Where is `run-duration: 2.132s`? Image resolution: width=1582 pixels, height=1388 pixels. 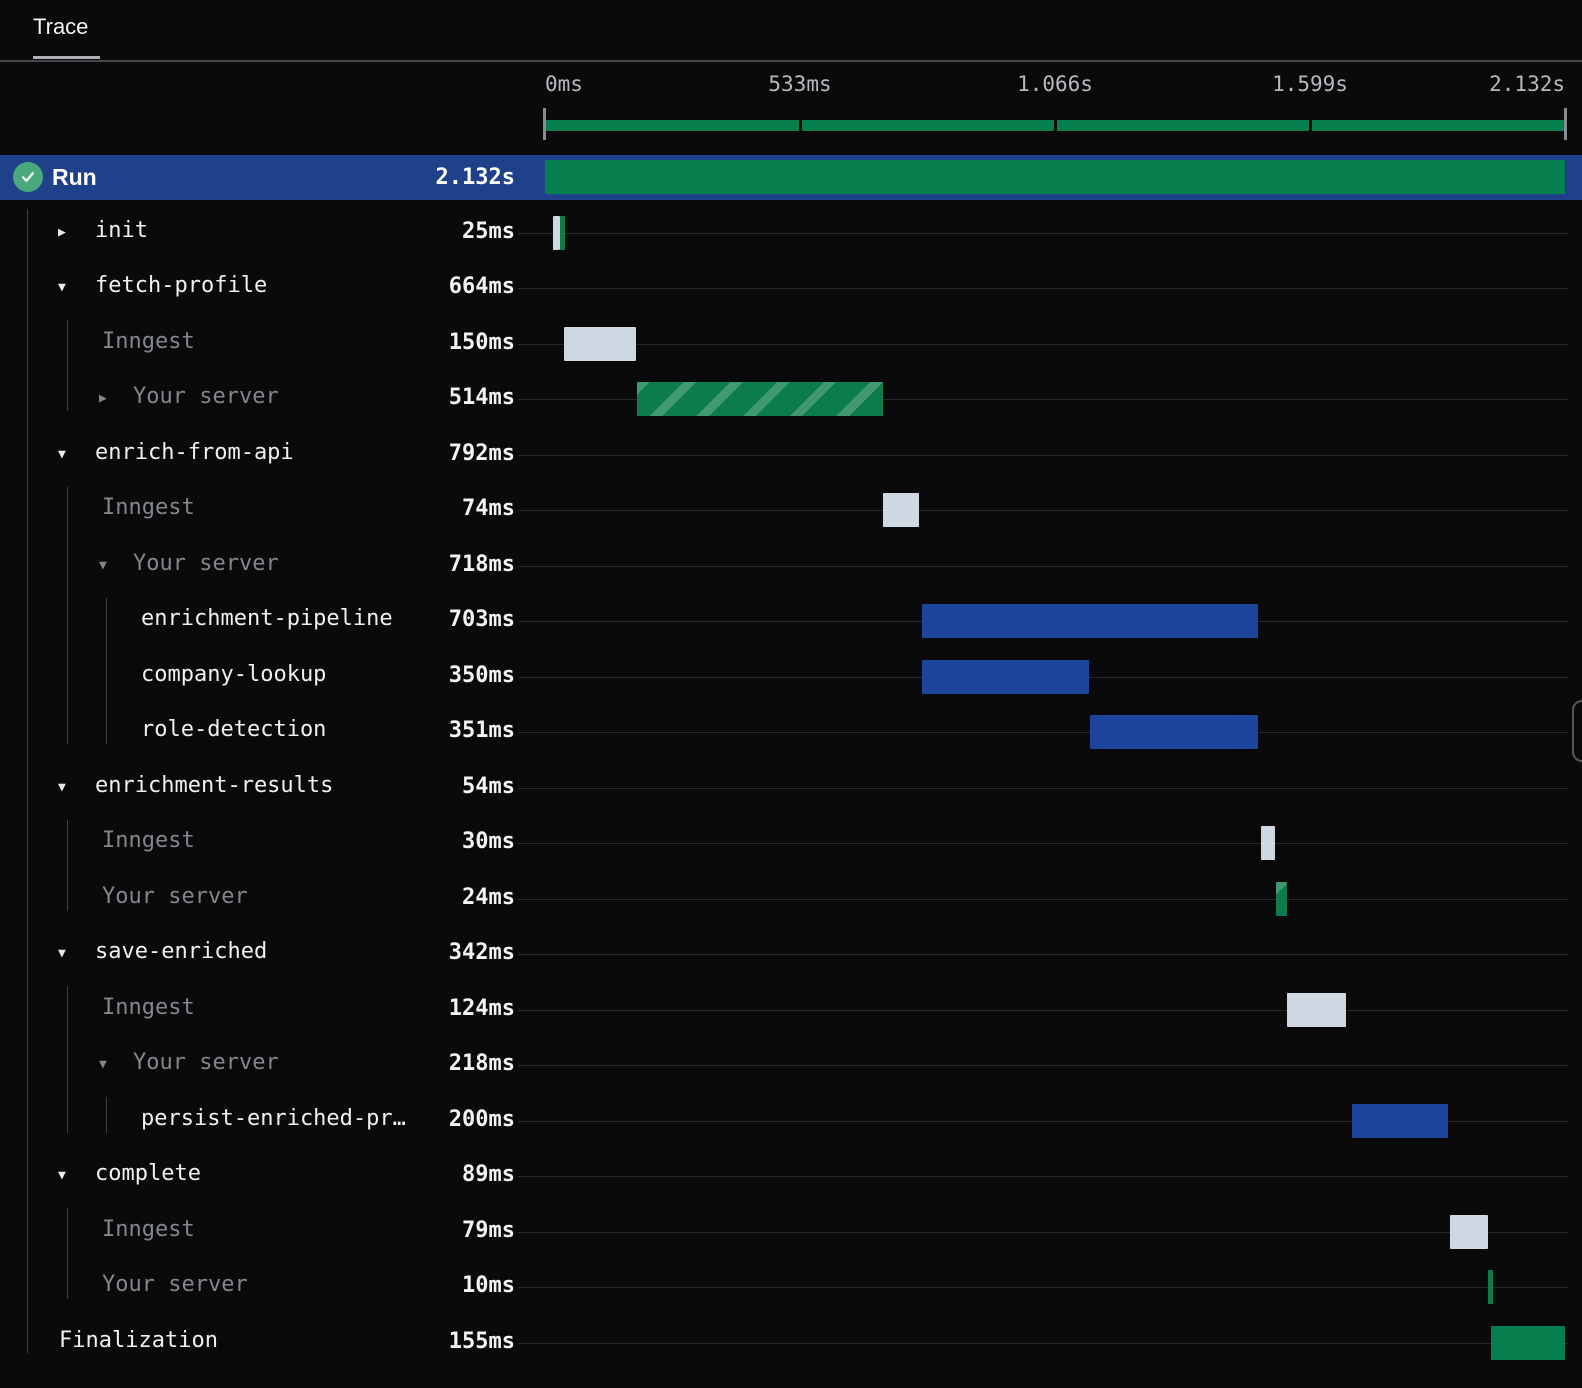 run-duration: 2.132s is located at coordinates (475, 177).